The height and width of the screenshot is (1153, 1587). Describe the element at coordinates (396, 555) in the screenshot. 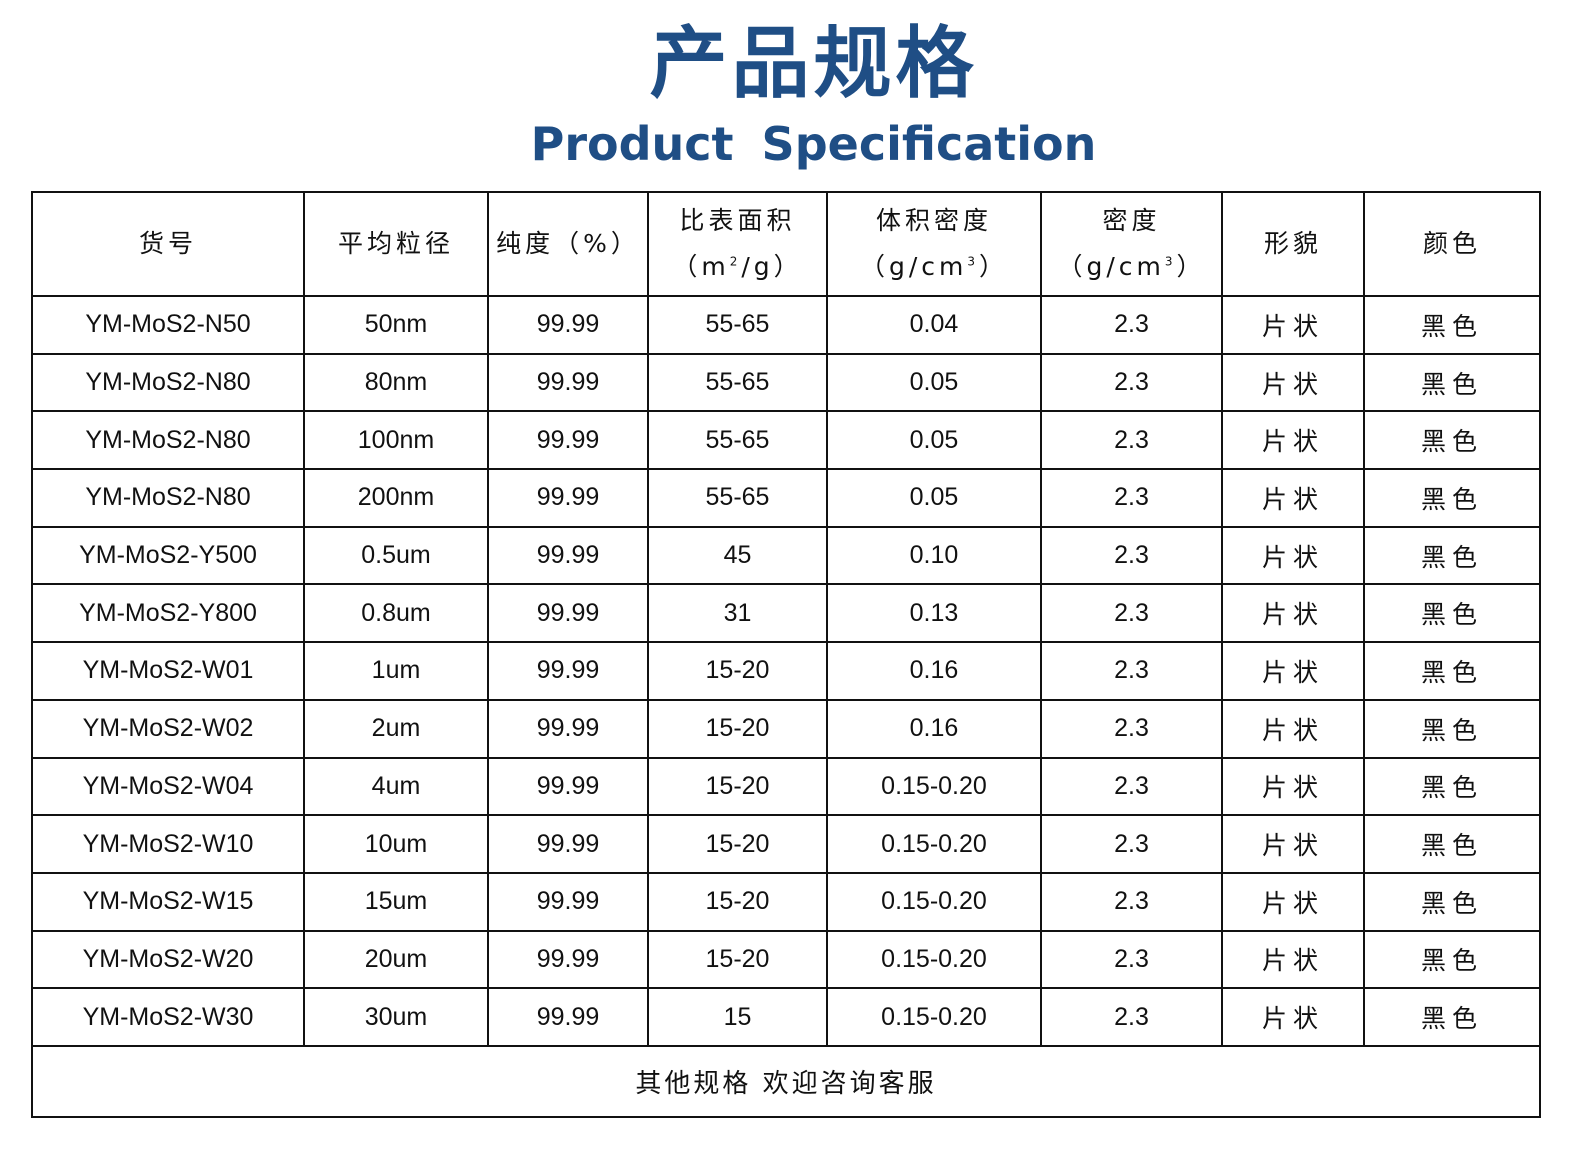

I see `cell-avg-particle-size: 0.5um` at that location.